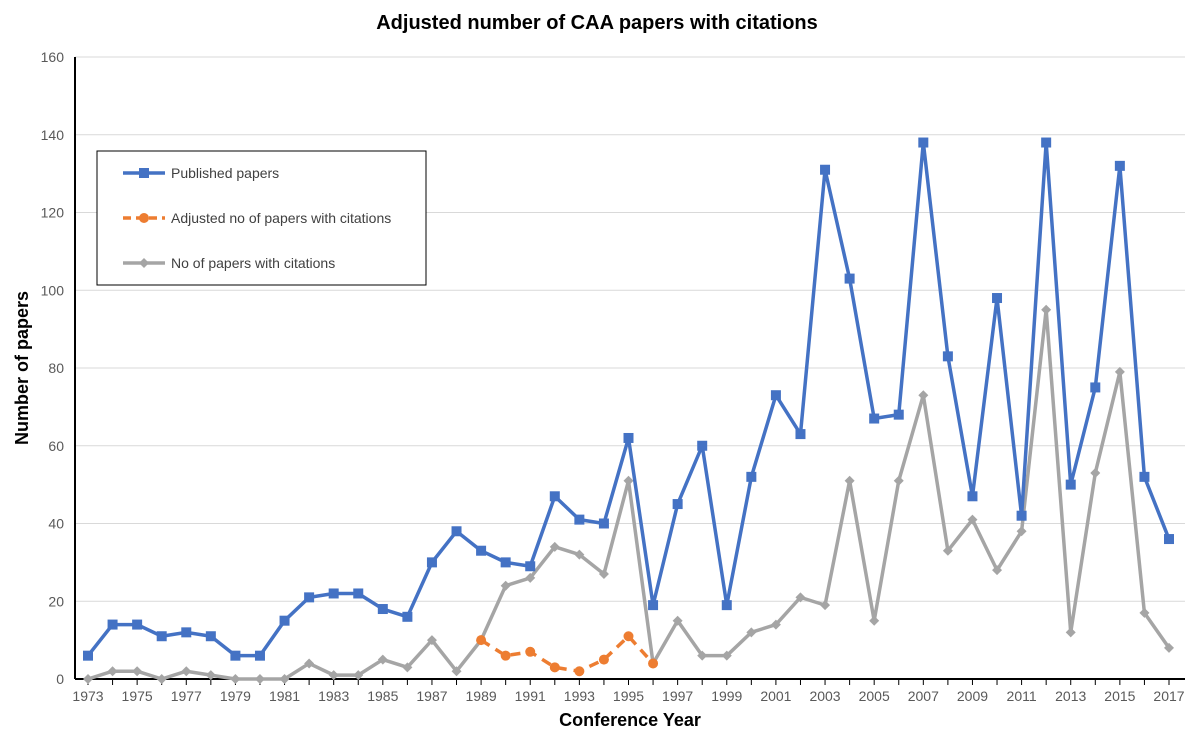 The image size is (1200, 748). What do you see at coordinates (1119, 696) in the screenshot?
I see `x-tick-label: 2015` at bounding box center [1119, 696].